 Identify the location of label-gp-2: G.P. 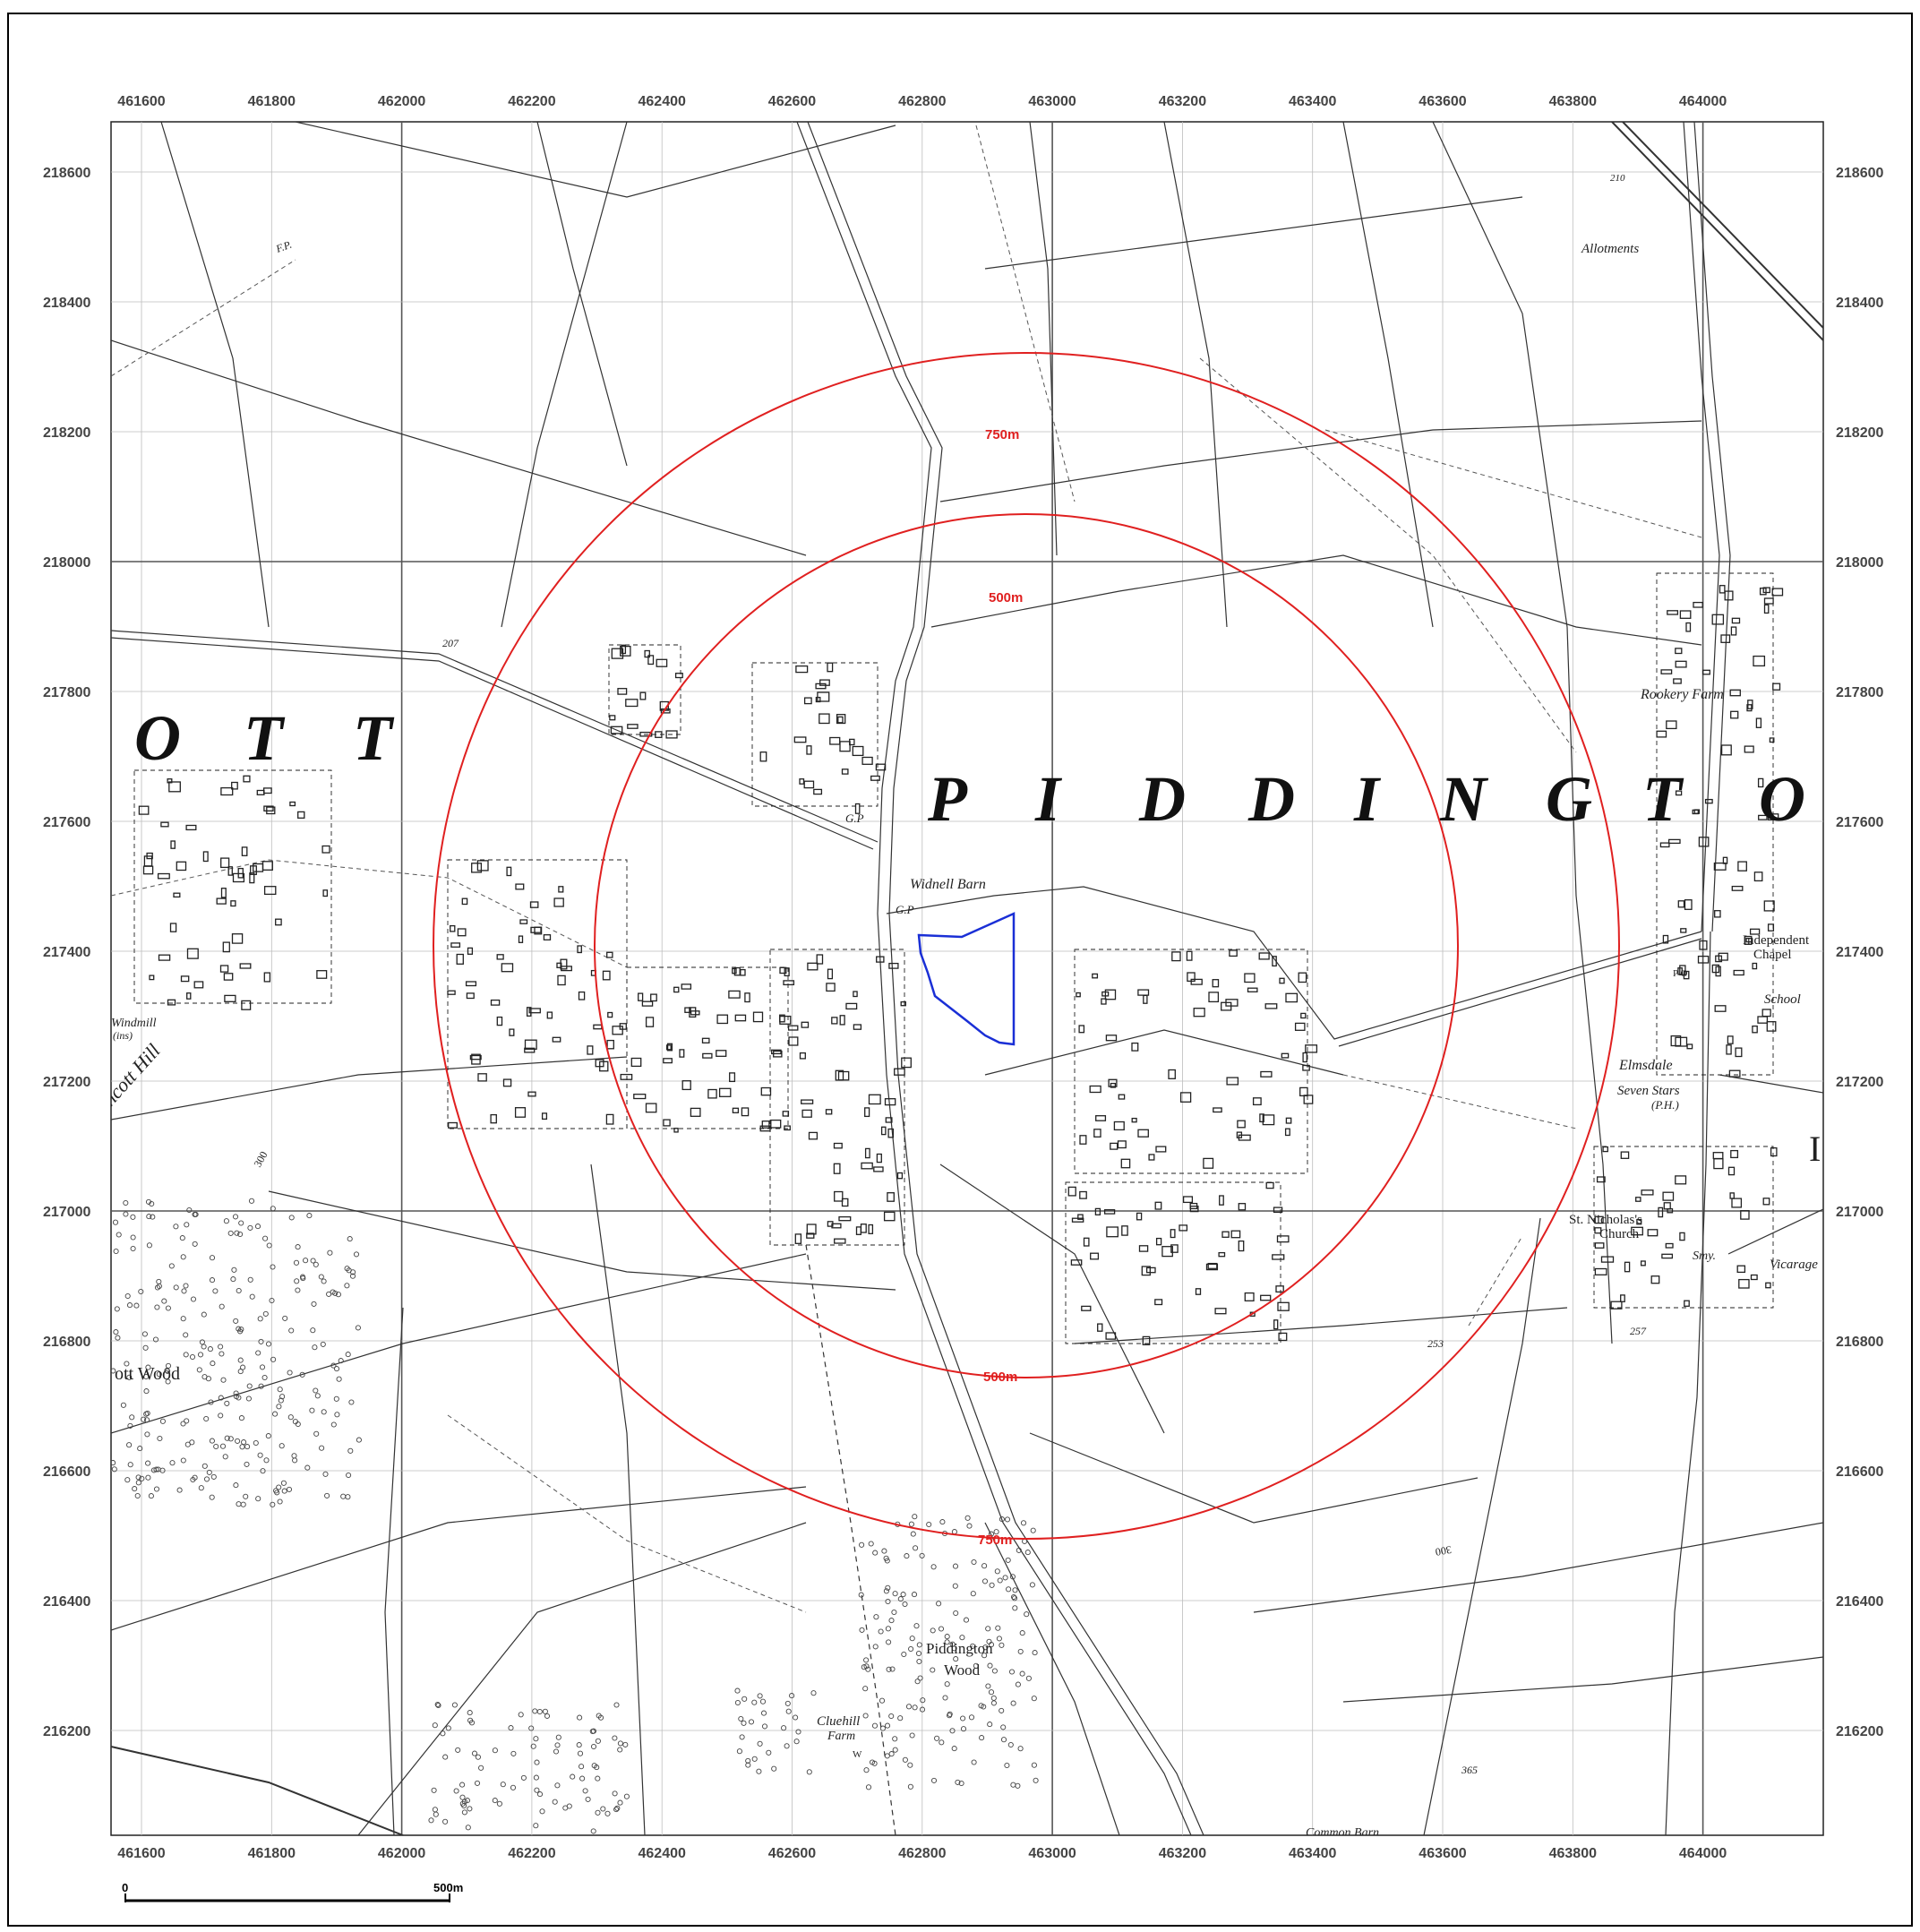
(855, 818).